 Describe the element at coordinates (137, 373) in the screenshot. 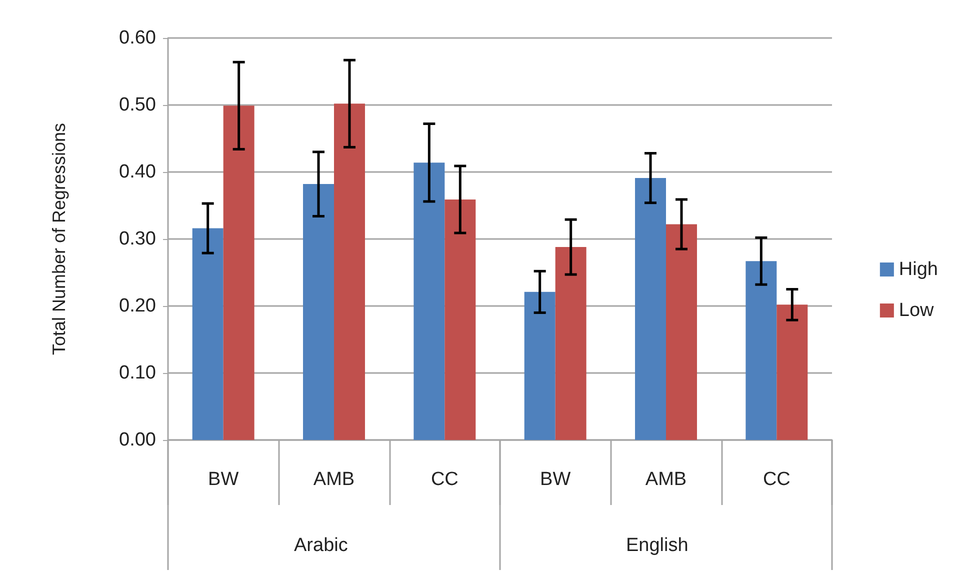

I see `y-tick-label: 0.10` at that location.